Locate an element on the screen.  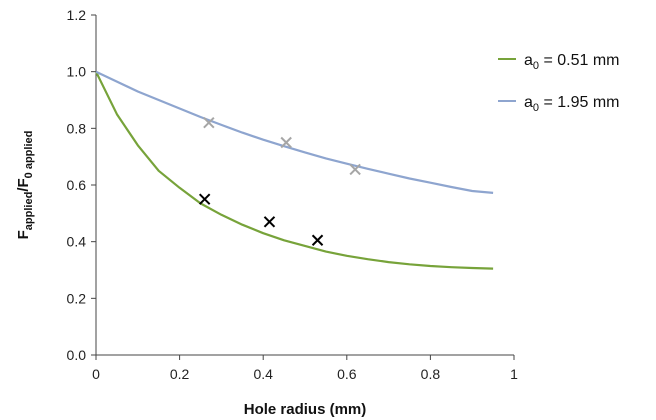
y-tick-label: 1.0 is located at coordinates (77, 72).